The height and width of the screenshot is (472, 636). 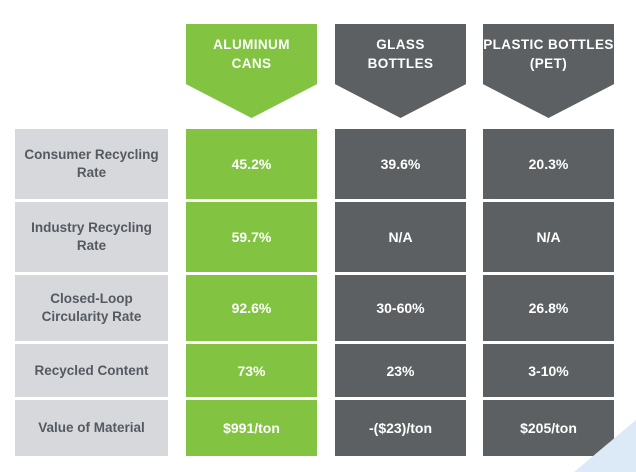 What do you see at coordinates (251, 63) in the screenshot?
I see `column-header-line: CANS` at bounding box center [251, 63].